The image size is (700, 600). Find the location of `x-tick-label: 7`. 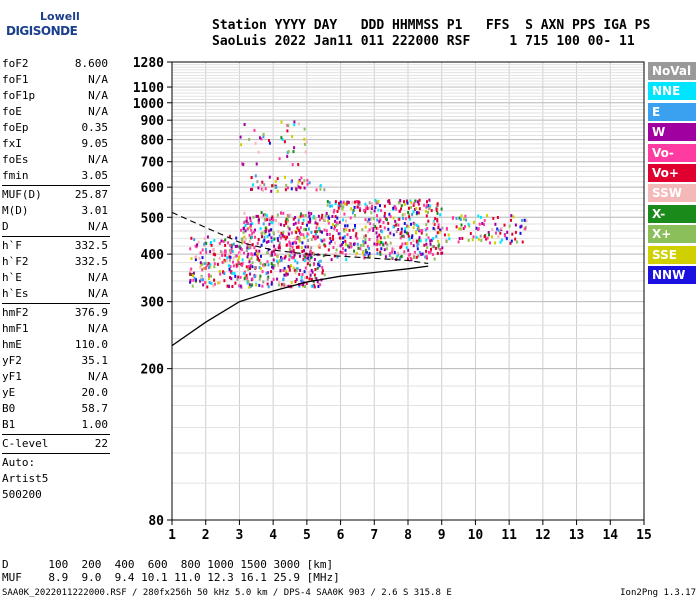

x-tick-label: 7 is located at coordinates (374, 535).